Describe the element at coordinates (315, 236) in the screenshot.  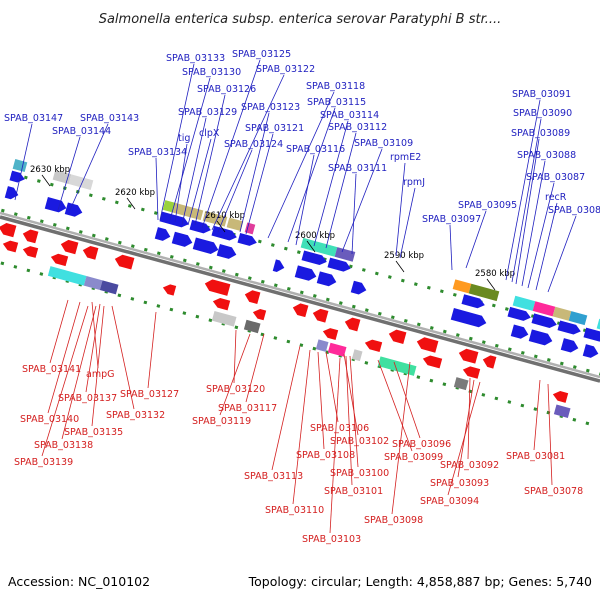
I see `kbp-tick-label: 2600 kbp` at that location.